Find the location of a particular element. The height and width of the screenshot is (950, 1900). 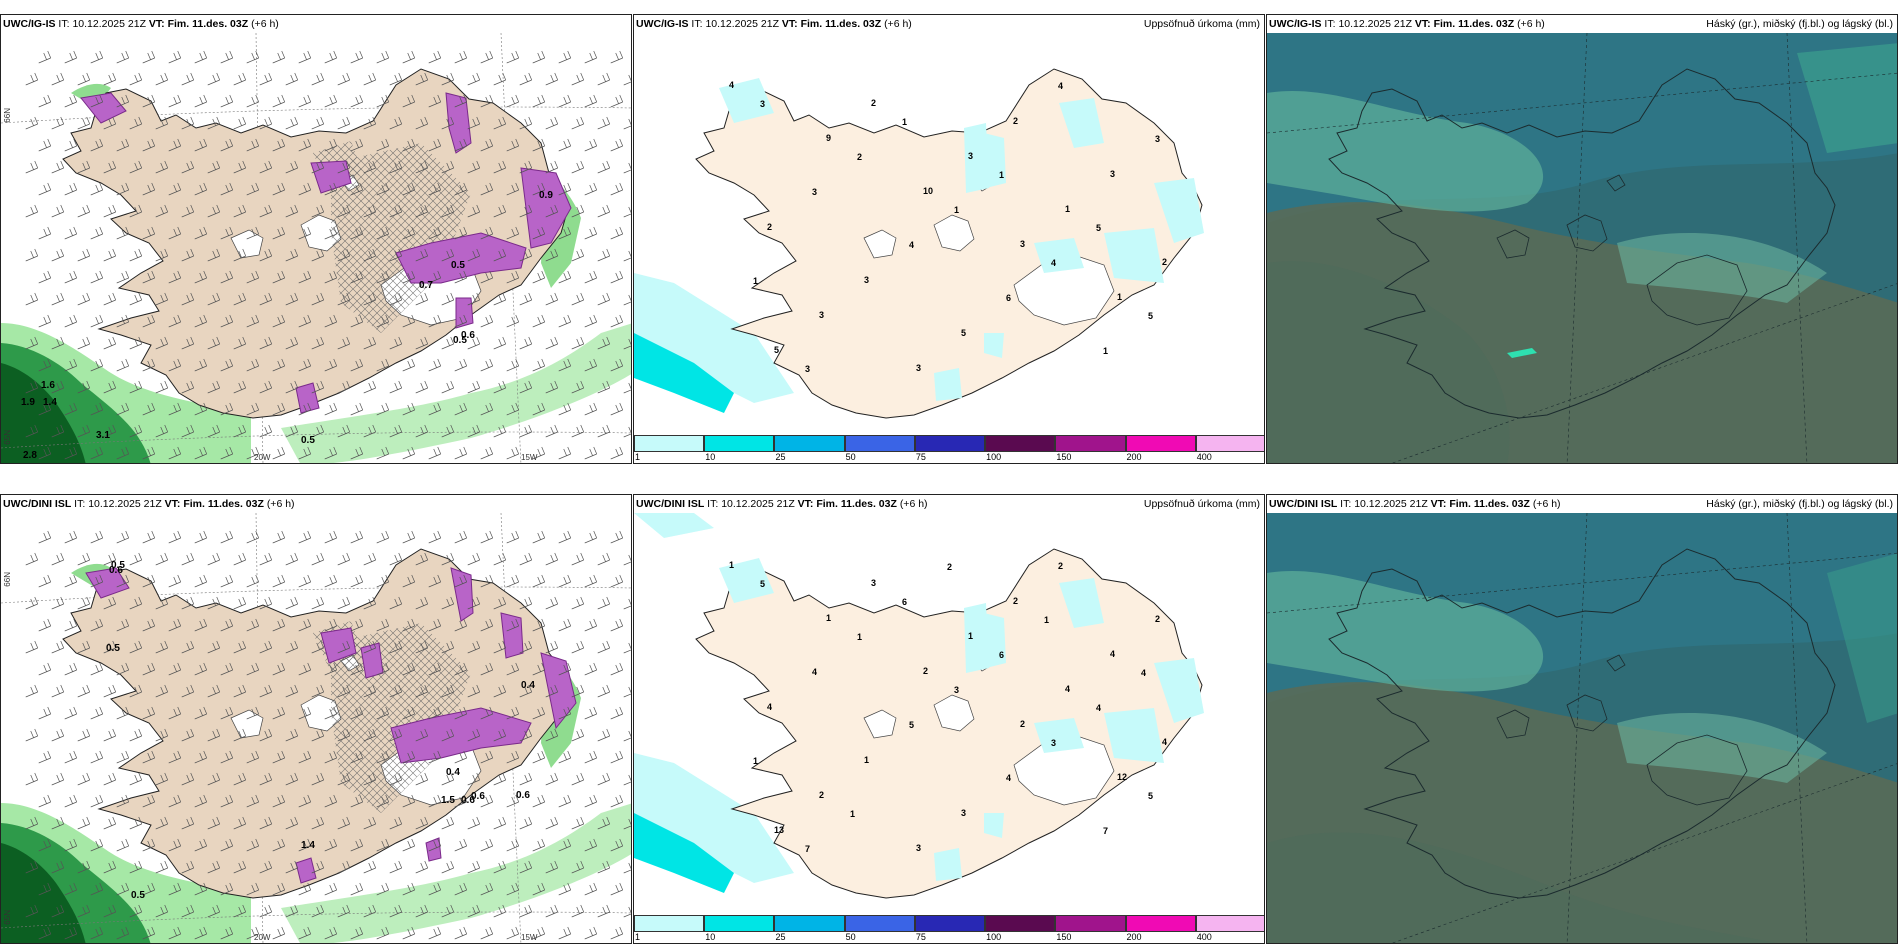

precip-value-label: 0.6 is located at coordinates (478, 796).